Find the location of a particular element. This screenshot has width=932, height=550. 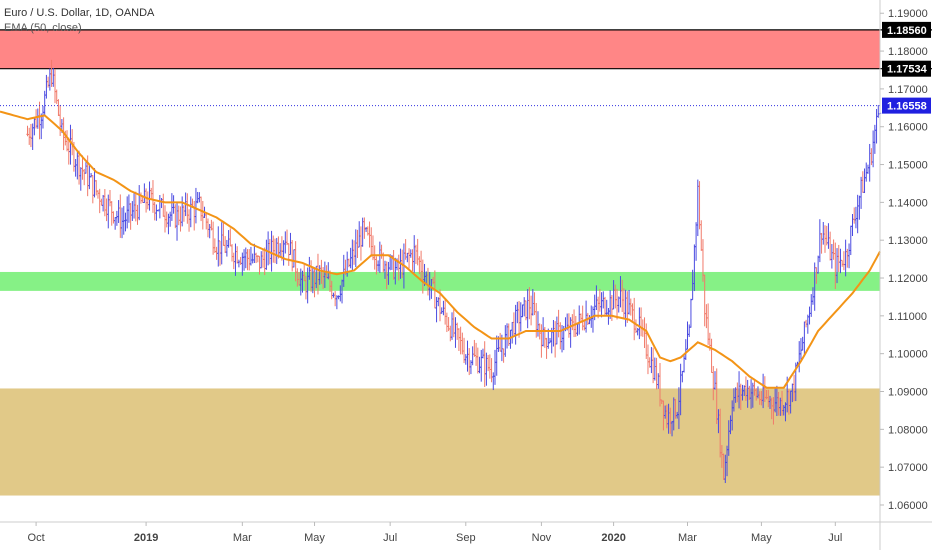

price-badge-label: 1.16558 is located at coordinates (907, 107).